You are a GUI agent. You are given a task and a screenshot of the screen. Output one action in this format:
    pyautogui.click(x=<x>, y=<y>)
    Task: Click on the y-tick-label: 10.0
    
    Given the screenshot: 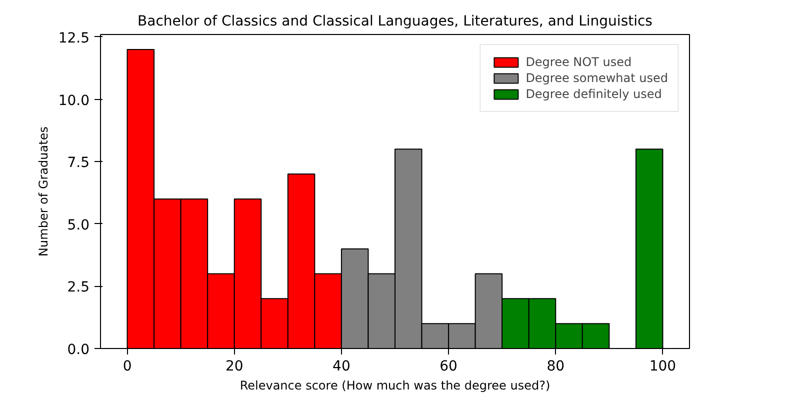 What is the action you would take?
    pyautogui.click(x=74, y=100)
    